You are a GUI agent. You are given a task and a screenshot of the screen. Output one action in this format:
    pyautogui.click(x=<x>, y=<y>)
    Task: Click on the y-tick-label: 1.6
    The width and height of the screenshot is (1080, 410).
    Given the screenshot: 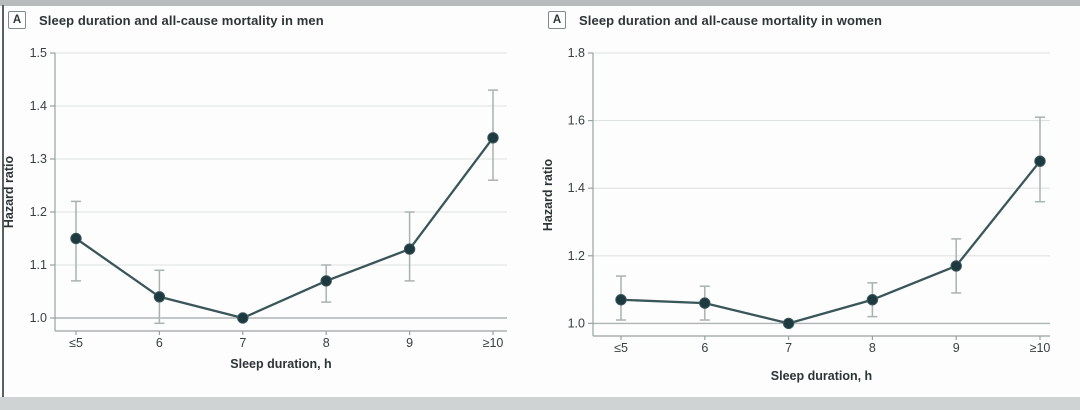 What is the action you would take?
    pyautogui.click(x=576, y=121)
    